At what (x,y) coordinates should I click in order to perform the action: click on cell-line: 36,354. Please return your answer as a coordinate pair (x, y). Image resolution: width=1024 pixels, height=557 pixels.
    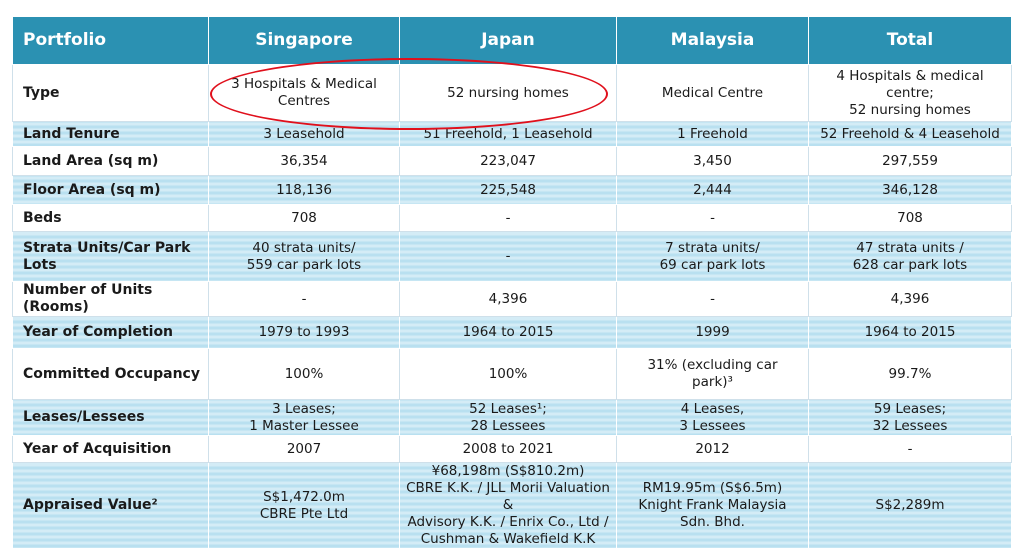
    Looking at the image, I should click on (304, 160).